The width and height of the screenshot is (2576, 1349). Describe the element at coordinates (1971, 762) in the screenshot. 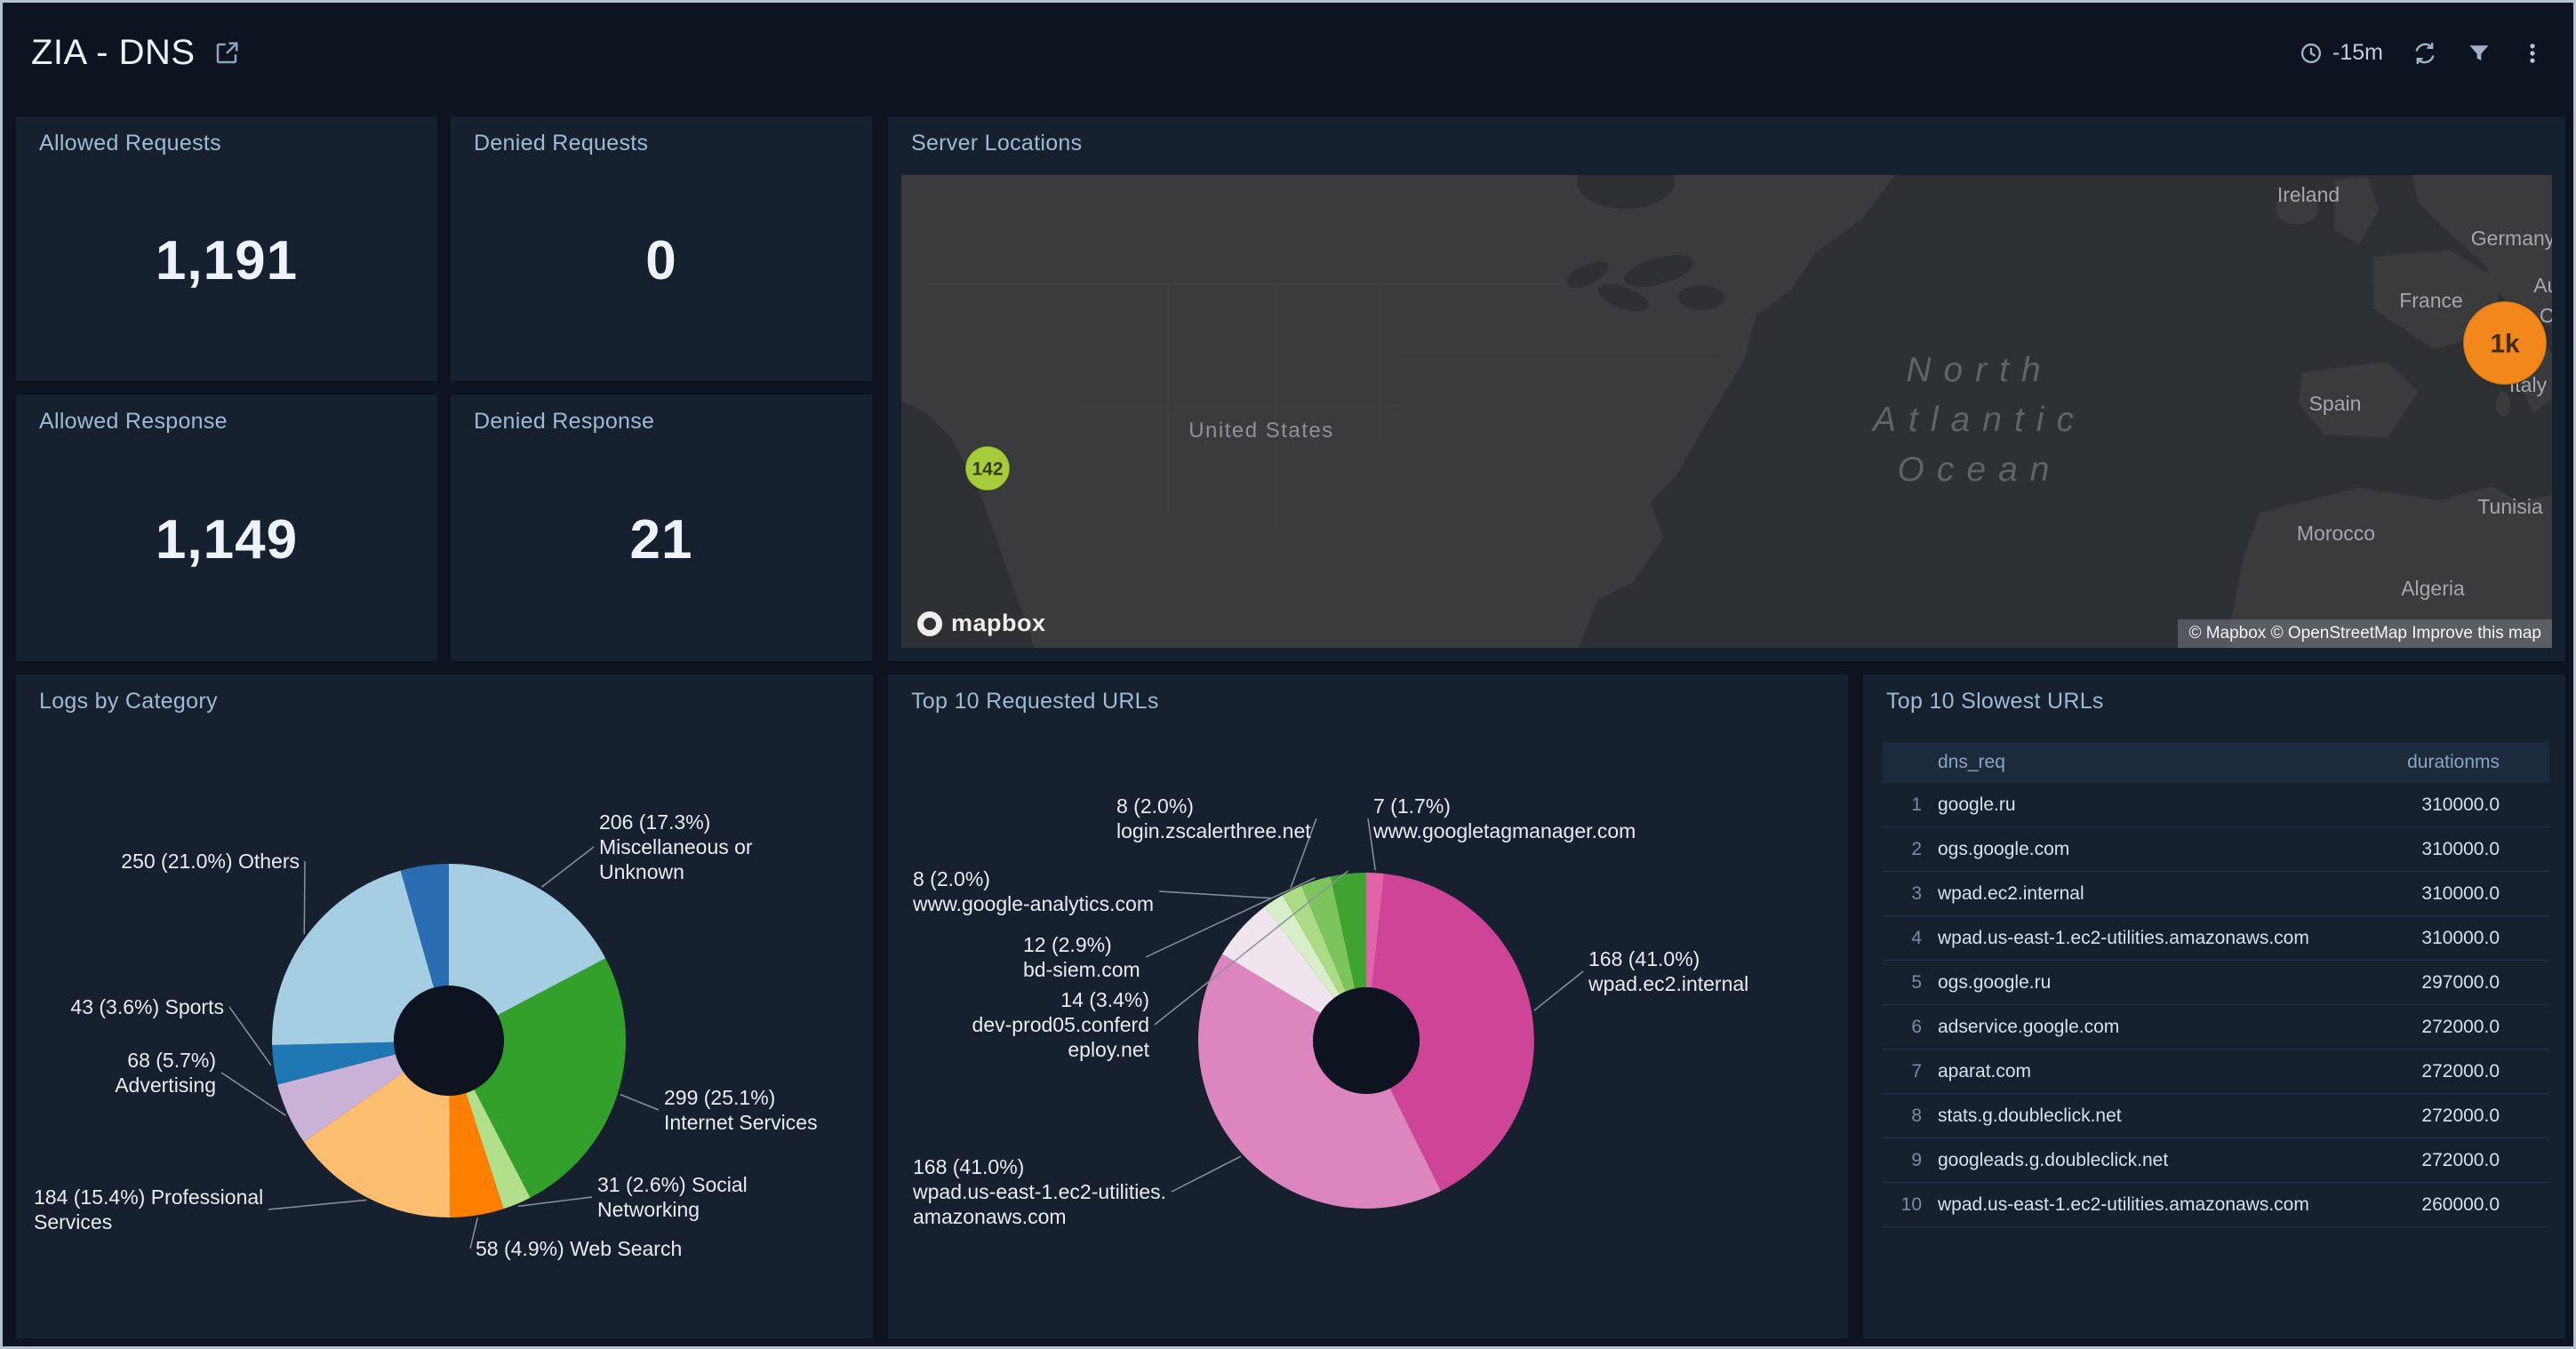

I see `column-header-dns-req: dns_req` at that location.